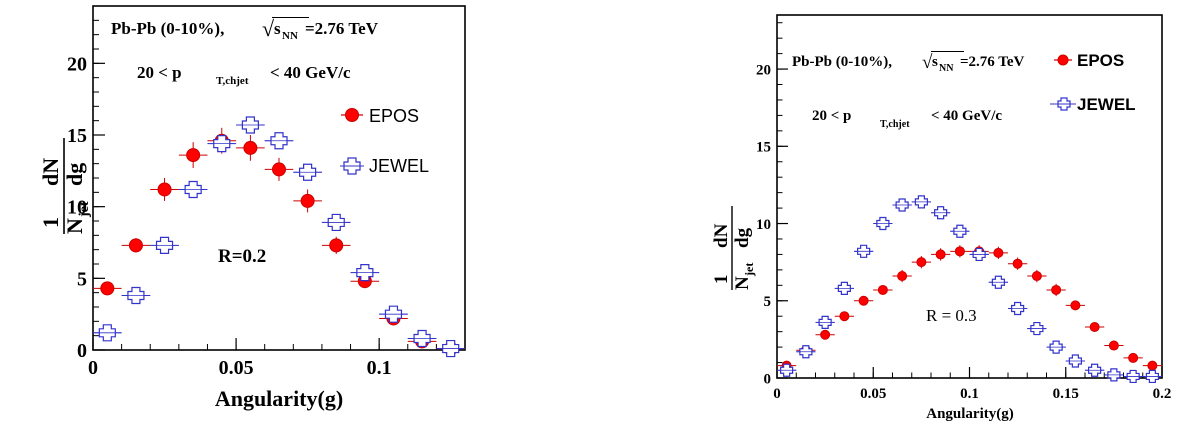  Describe the element at coordinates (74, 226) in the screenshot. I see `y-title-denominator-N: N` at that location.